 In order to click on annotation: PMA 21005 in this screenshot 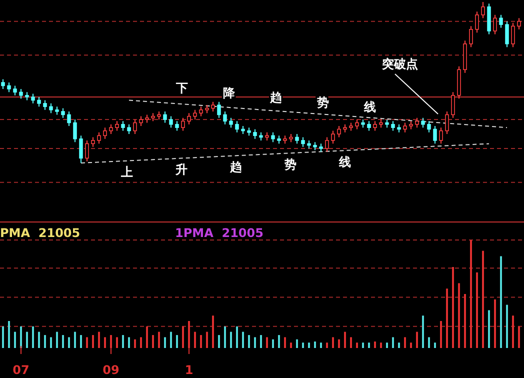, I will do `click(40, 233)`.